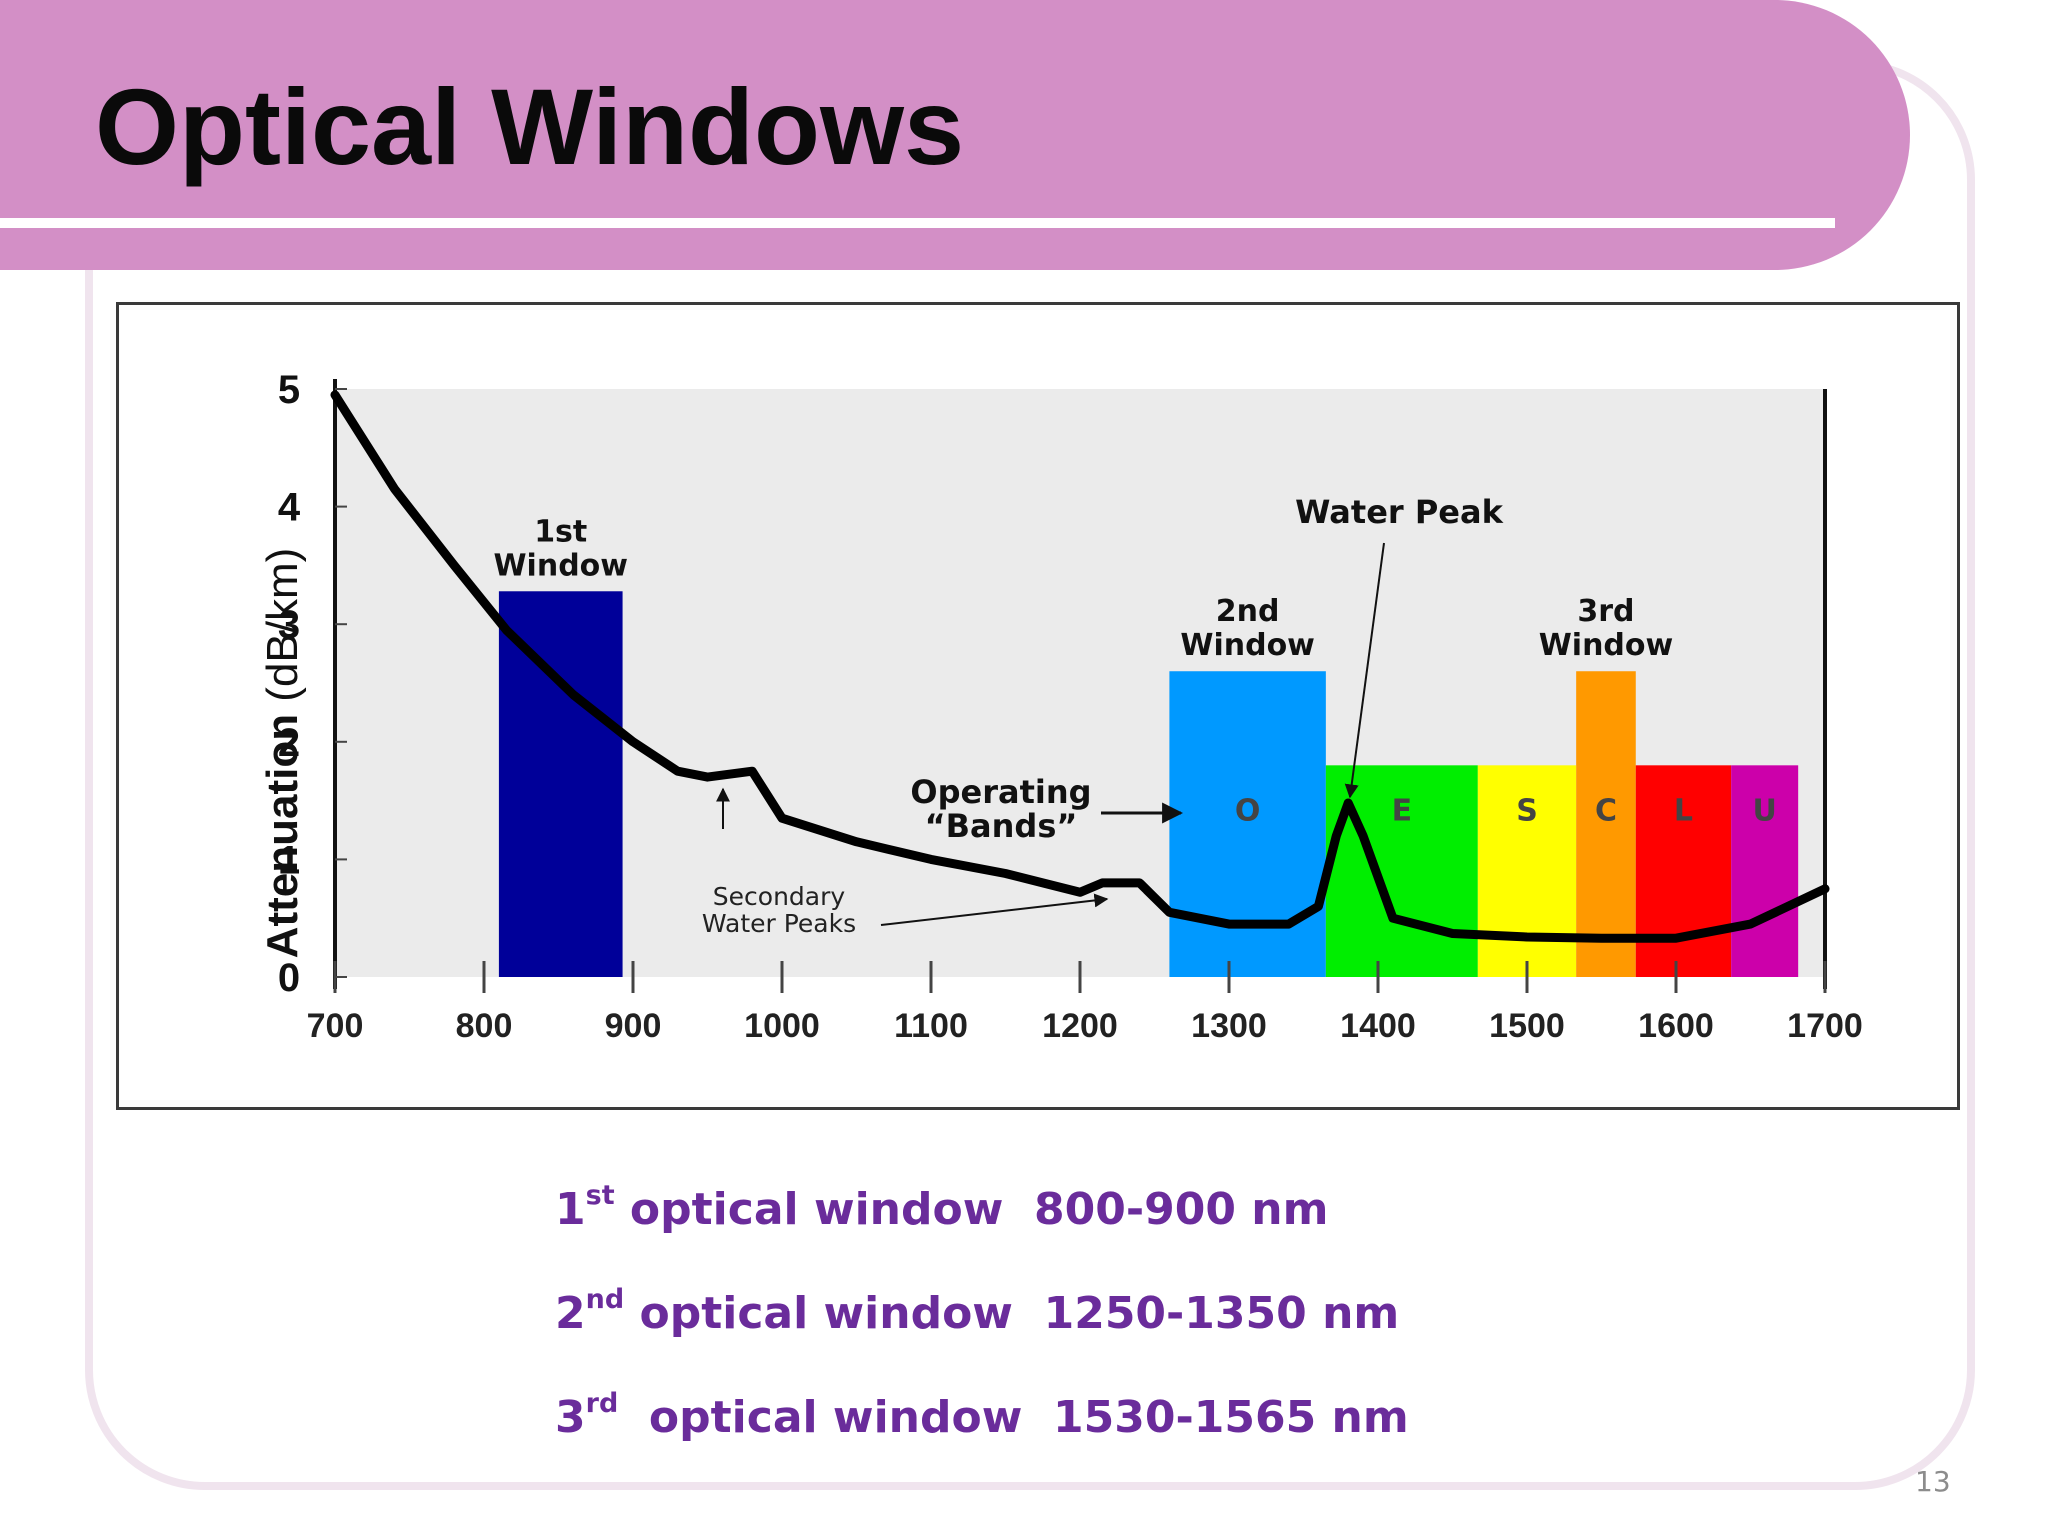  I want to click on water-peak-label: Water Peak, so click(1399, 512).